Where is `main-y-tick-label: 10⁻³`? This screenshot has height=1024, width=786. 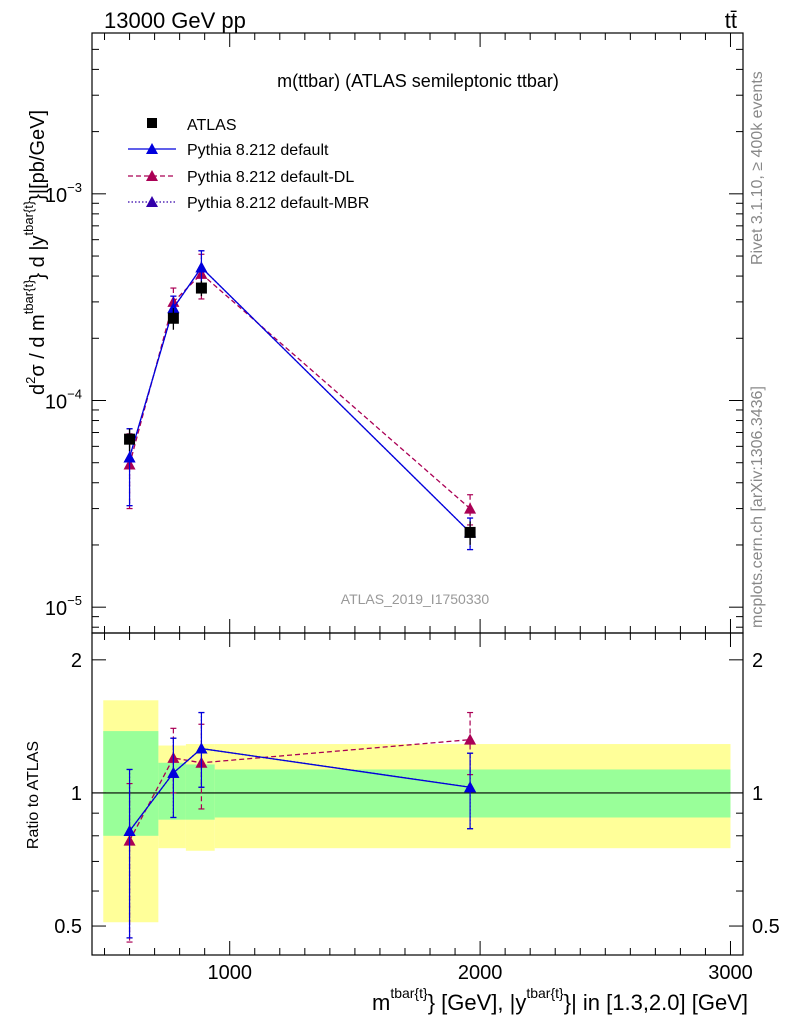
main-y-tick-label: 10⁻³ is located at coordinates (63, 193).